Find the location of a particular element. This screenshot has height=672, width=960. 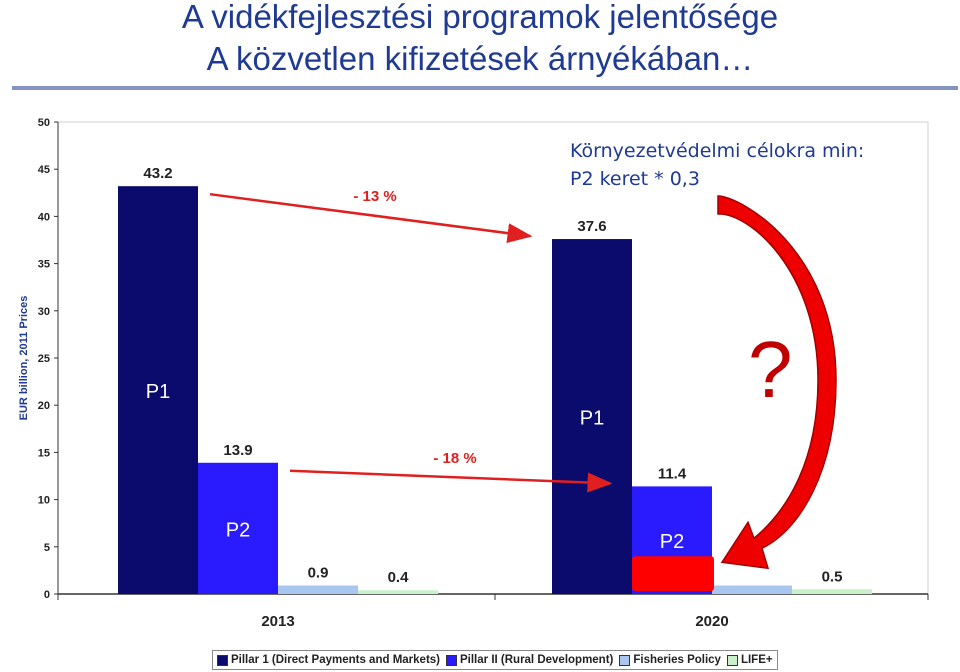

y-tick-label: 50 is located at coordinates (44, 123).